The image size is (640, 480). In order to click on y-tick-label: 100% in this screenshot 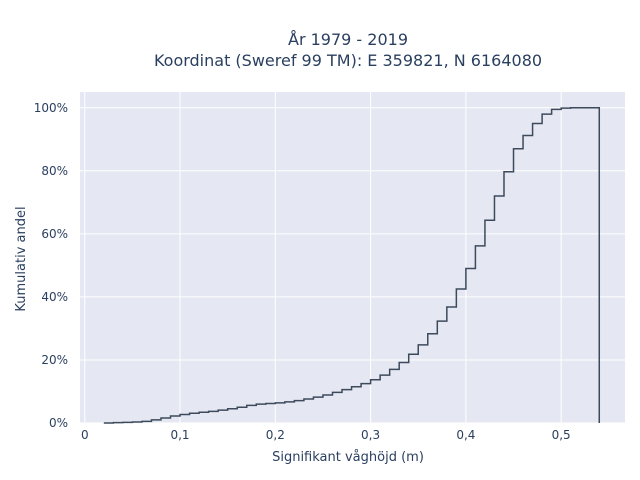, I will do `click(51, 108)`.